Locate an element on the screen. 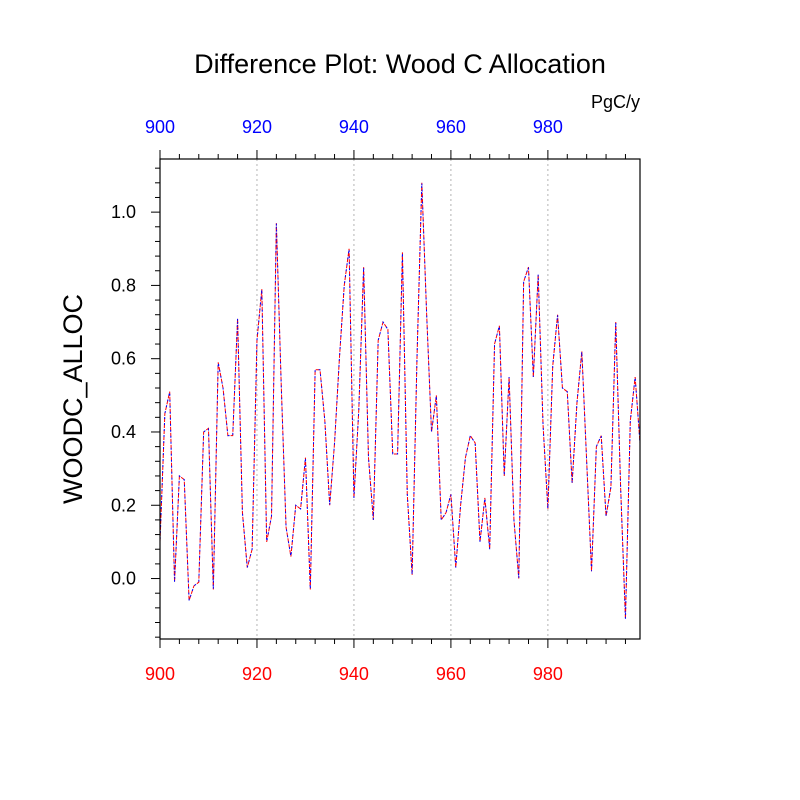 Image resolution: width=800 pixels, height=800 pixels. x-tick-label-top-960: 960 is located at coordinates (451, 127).